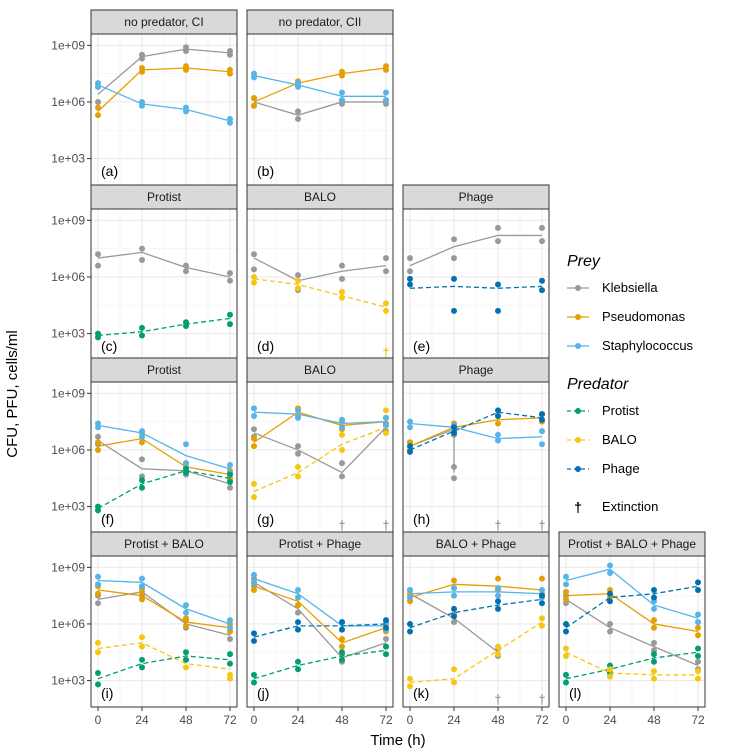 The height and width of the screenshot is (753, 737). Describe the element at coordinates (610, 720) in the screenshot. I see `x-tick-label: 24` at that location.